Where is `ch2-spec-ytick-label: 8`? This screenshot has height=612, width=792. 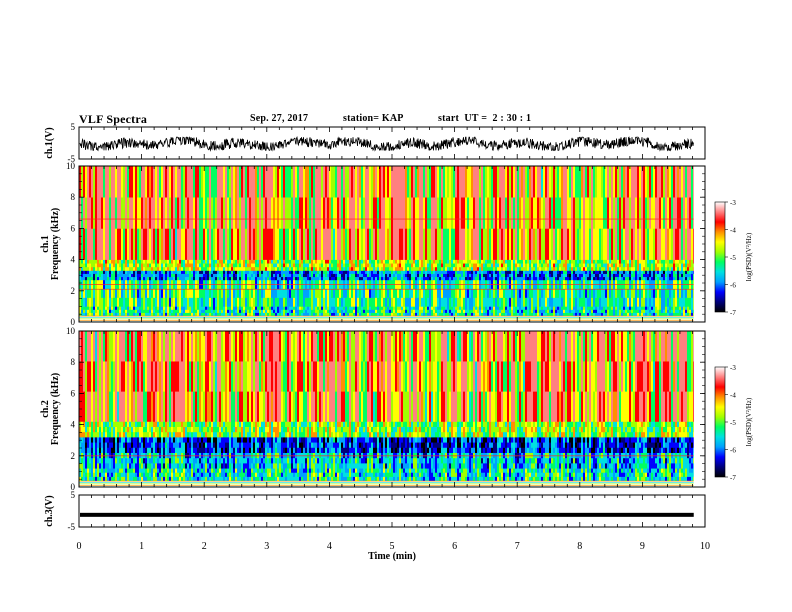 ch2-spec-ytick-label: 8 is located at coordinates (73, 362).